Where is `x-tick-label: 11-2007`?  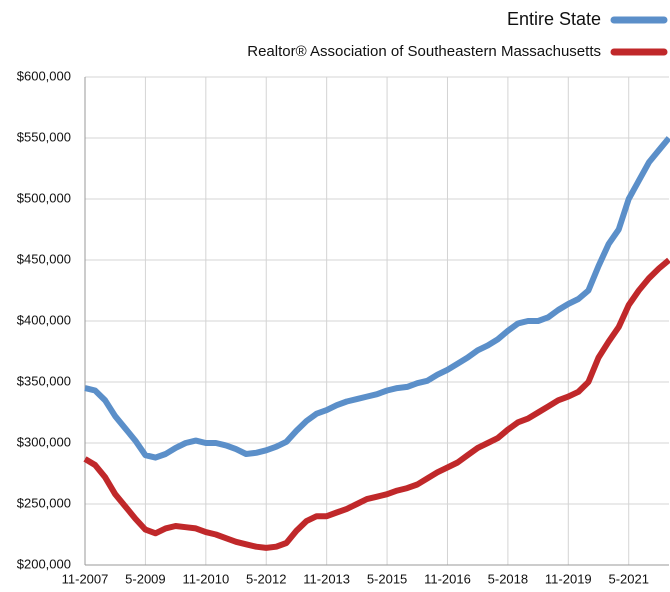 x-tick-label: 11-2007 is located at coordinates (85, 578).